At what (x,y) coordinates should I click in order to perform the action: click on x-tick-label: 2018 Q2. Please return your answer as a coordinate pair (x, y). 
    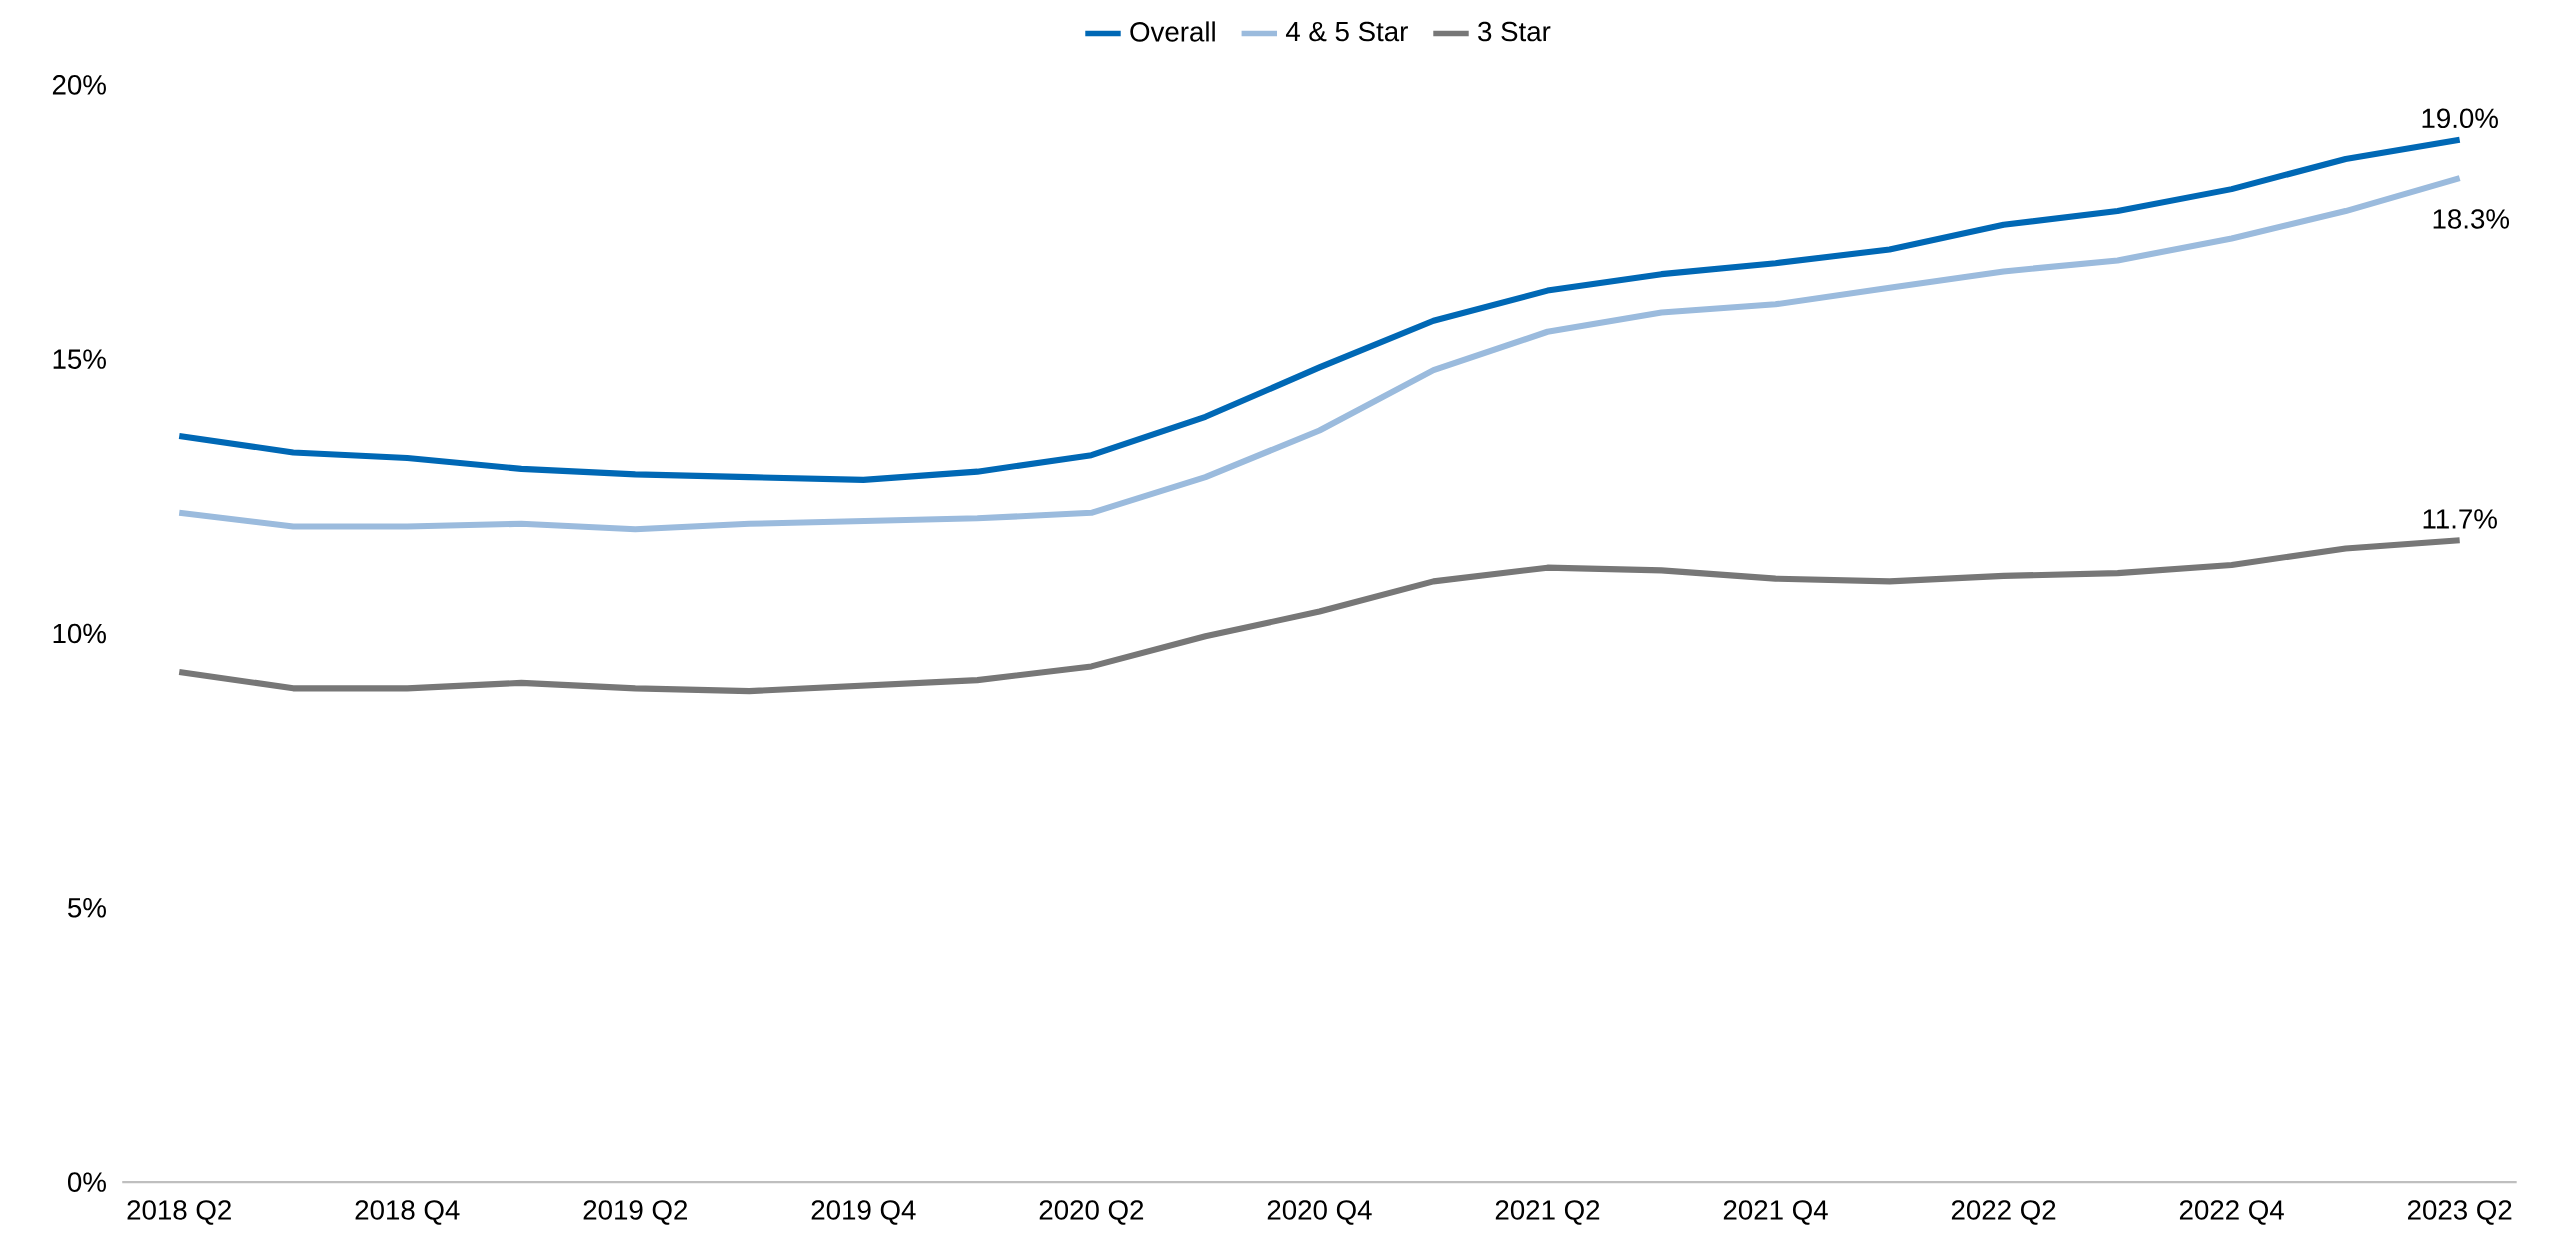
    Looking at the image, I should click on (179, 1212).